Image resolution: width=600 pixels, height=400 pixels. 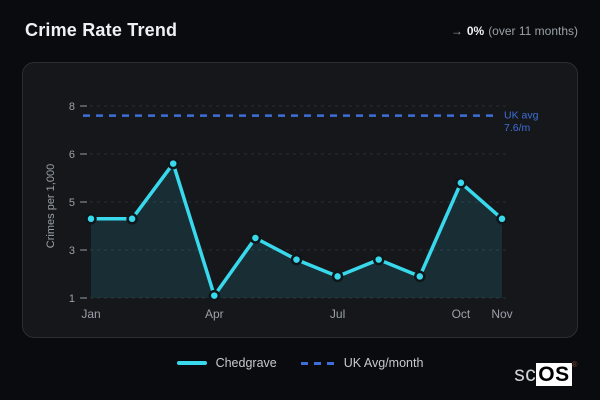 What do you see at coordinates (132, 219) in the screenshot?
I see `data-point-feb` at bounding box center [132, 219].